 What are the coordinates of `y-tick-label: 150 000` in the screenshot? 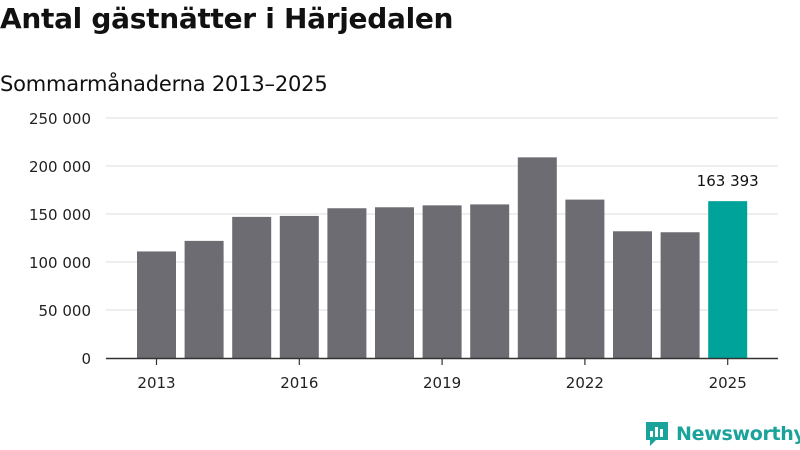 It's located at (60, 215).